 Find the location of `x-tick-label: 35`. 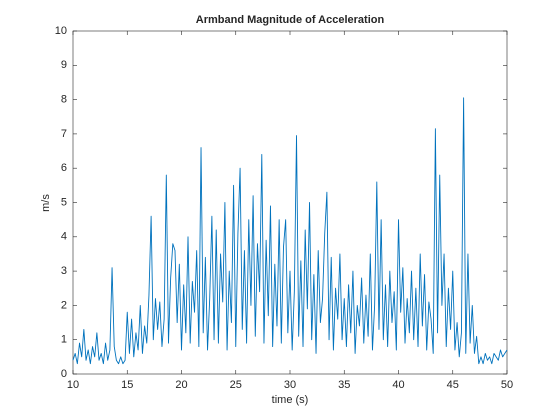

x-tick-label: 35 is located at coordinates (344, 385).